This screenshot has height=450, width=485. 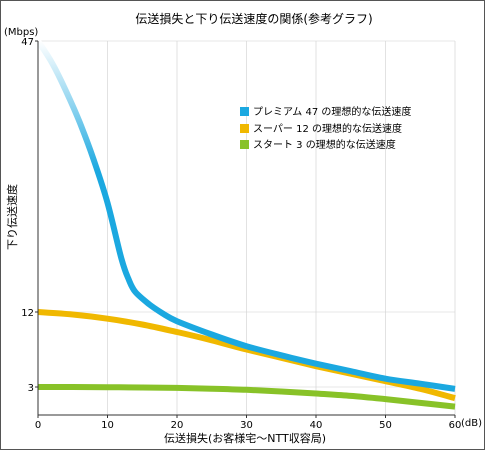 What do you see at coordinates (107, 425) in the screenshot?
I see `x-tick-label-10: 10` at bounding box center [107, 425].